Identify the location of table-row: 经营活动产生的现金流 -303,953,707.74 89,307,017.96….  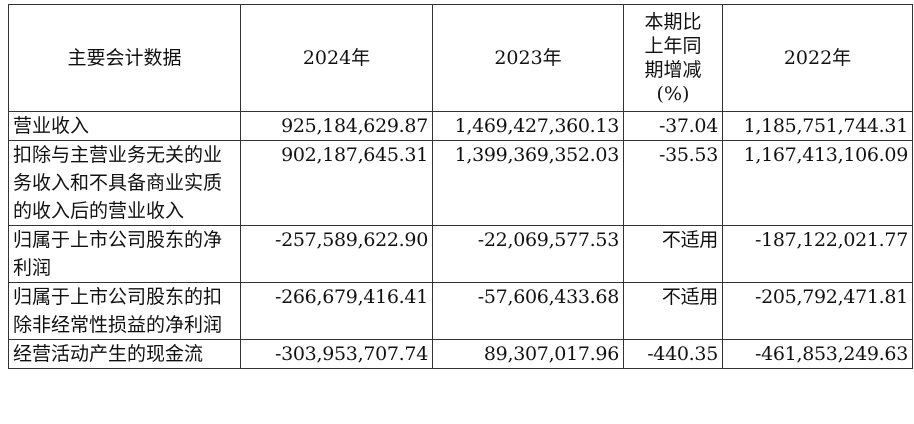
(460, 354).